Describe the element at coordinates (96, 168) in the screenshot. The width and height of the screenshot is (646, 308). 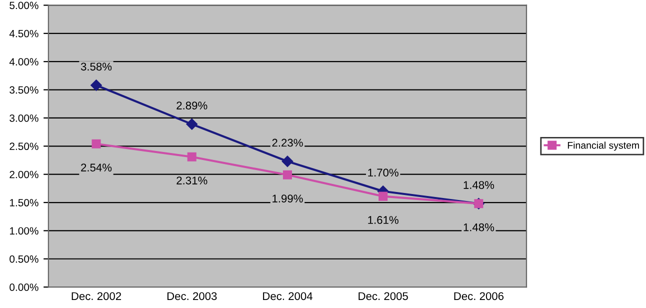
I see `data-label: 2.54%` at that location.